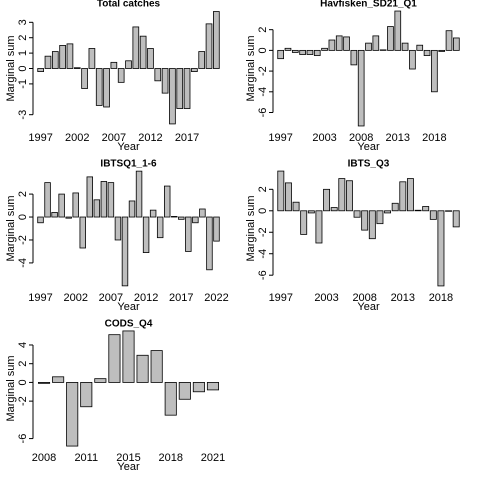 This screenshot has width=480, height=480. Describe the element at coordinates (23, 345) in the screenshot. I see `y-tick-label: 4` at that location.